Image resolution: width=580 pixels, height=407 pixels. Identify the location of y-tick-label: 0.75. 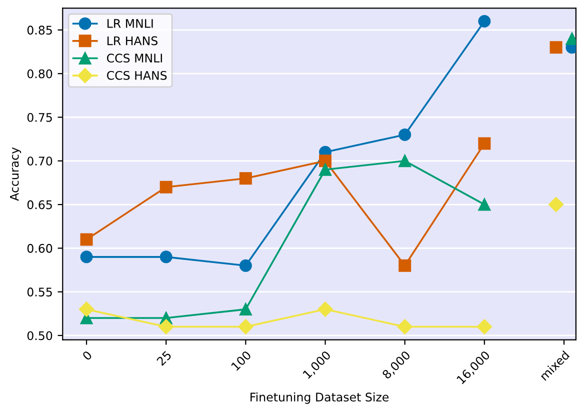
(39, 117).